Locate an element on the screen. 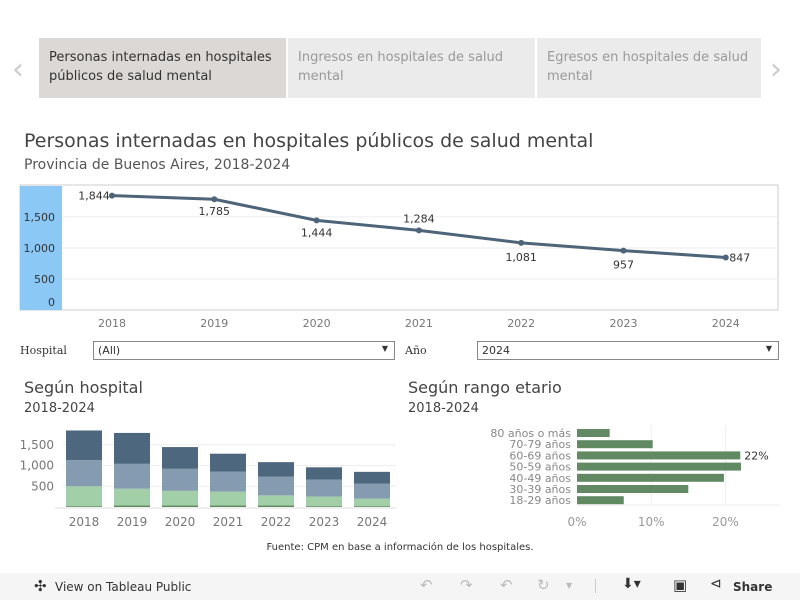  x-tick-label: 20% is located at coordinates (725, 522).